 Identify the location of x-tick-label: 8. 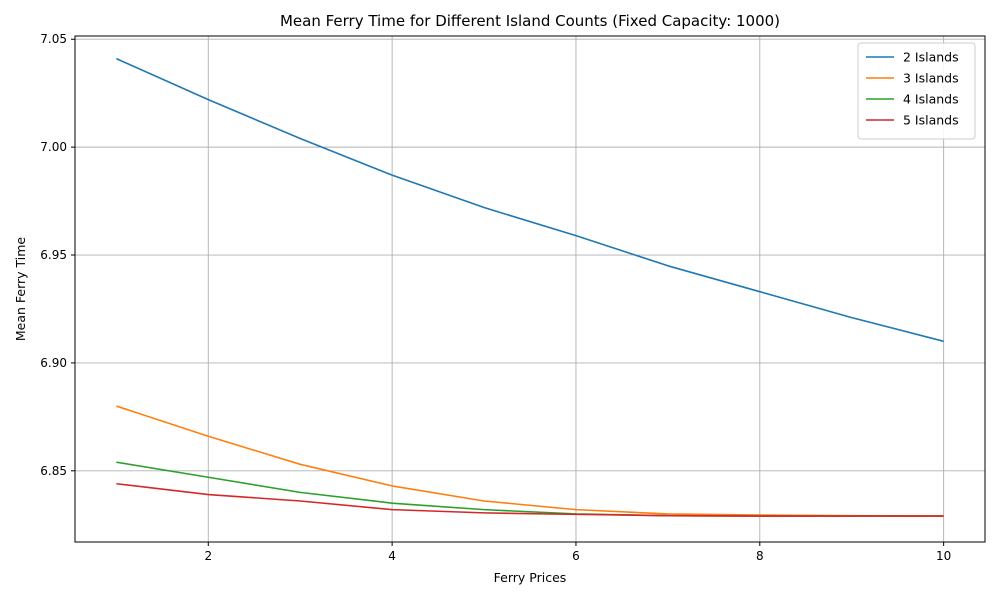
(760, 556).